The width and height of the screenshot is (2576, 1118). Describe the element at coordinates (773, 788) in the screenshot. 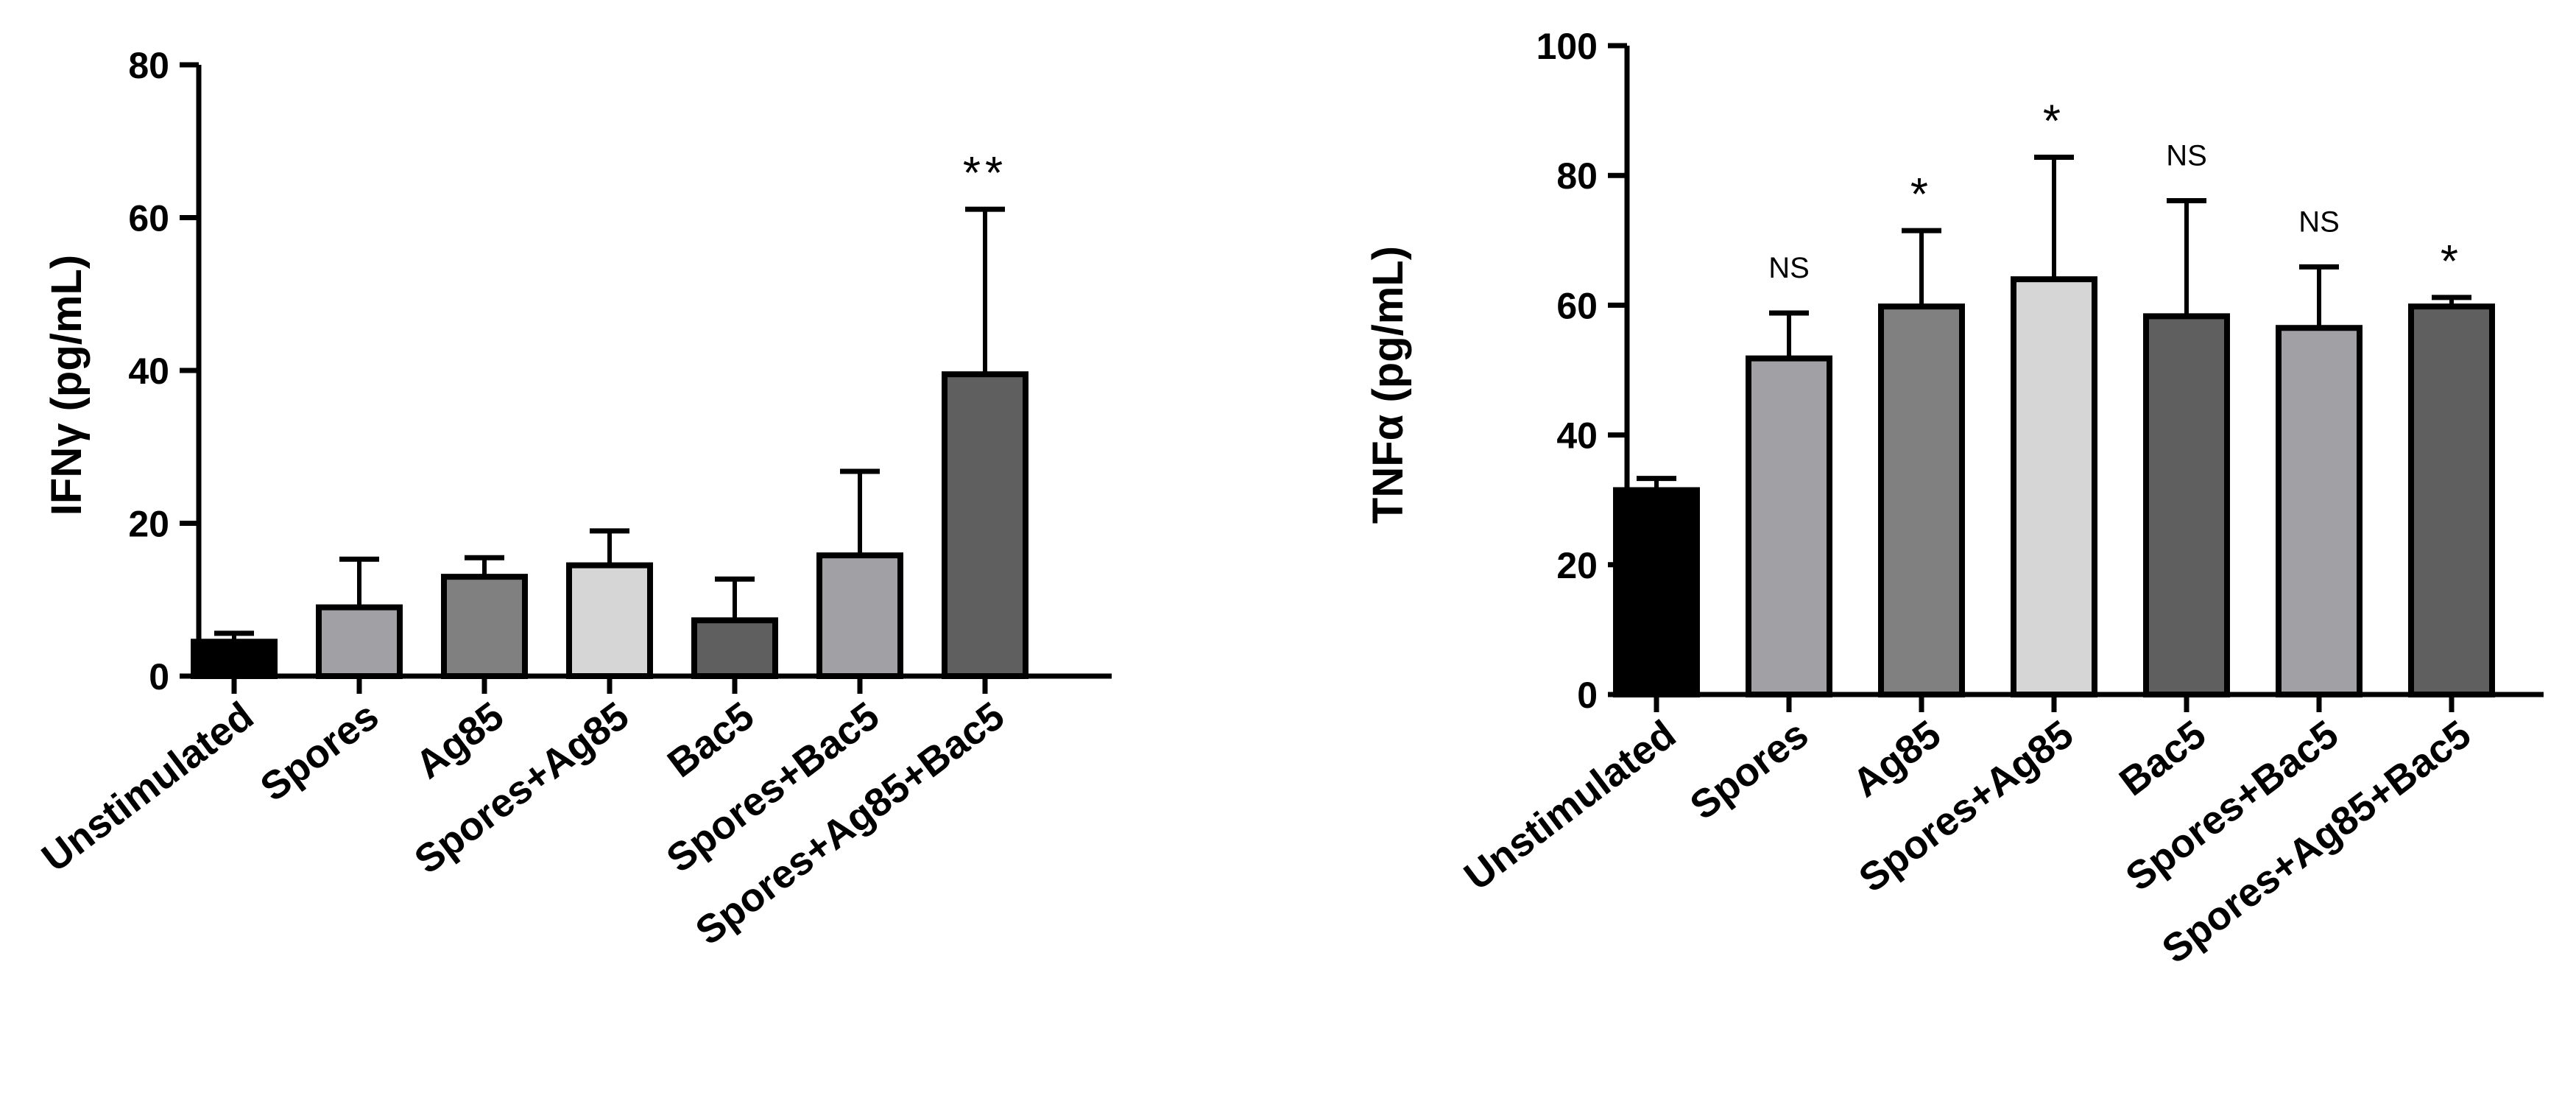

I see `category-label-spores-plus-bac5: Spores+Bac5` at that location.